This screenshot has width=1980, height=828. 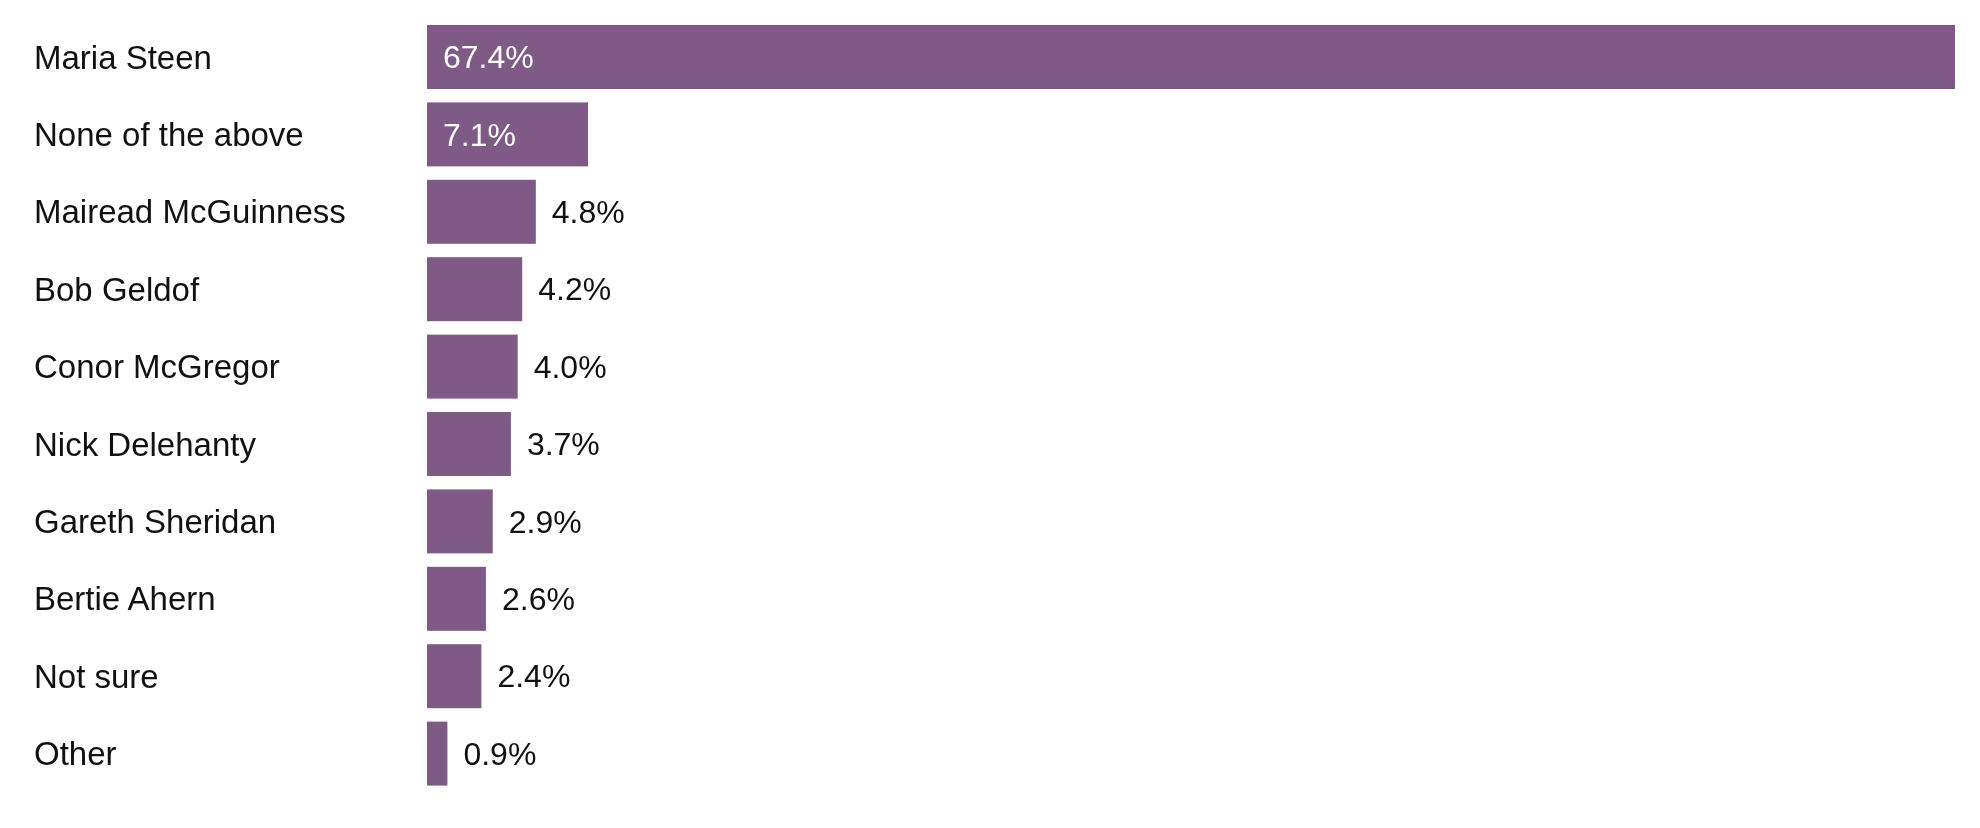 What do you see at coordinates (125, 599) in the screenshot?
I see `y-tick-label: Bertie Ahern` at bounding box center [125, 599].